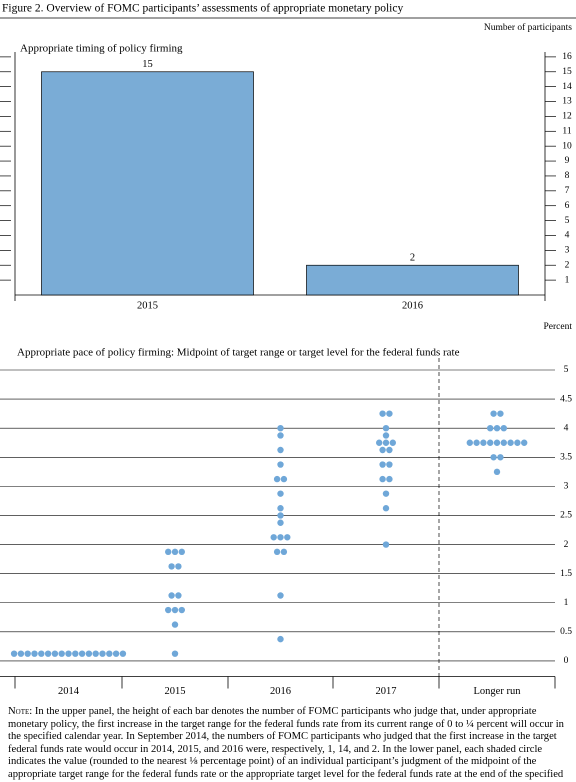  I want to click on y-tick-label: 14, so click(567, 87).